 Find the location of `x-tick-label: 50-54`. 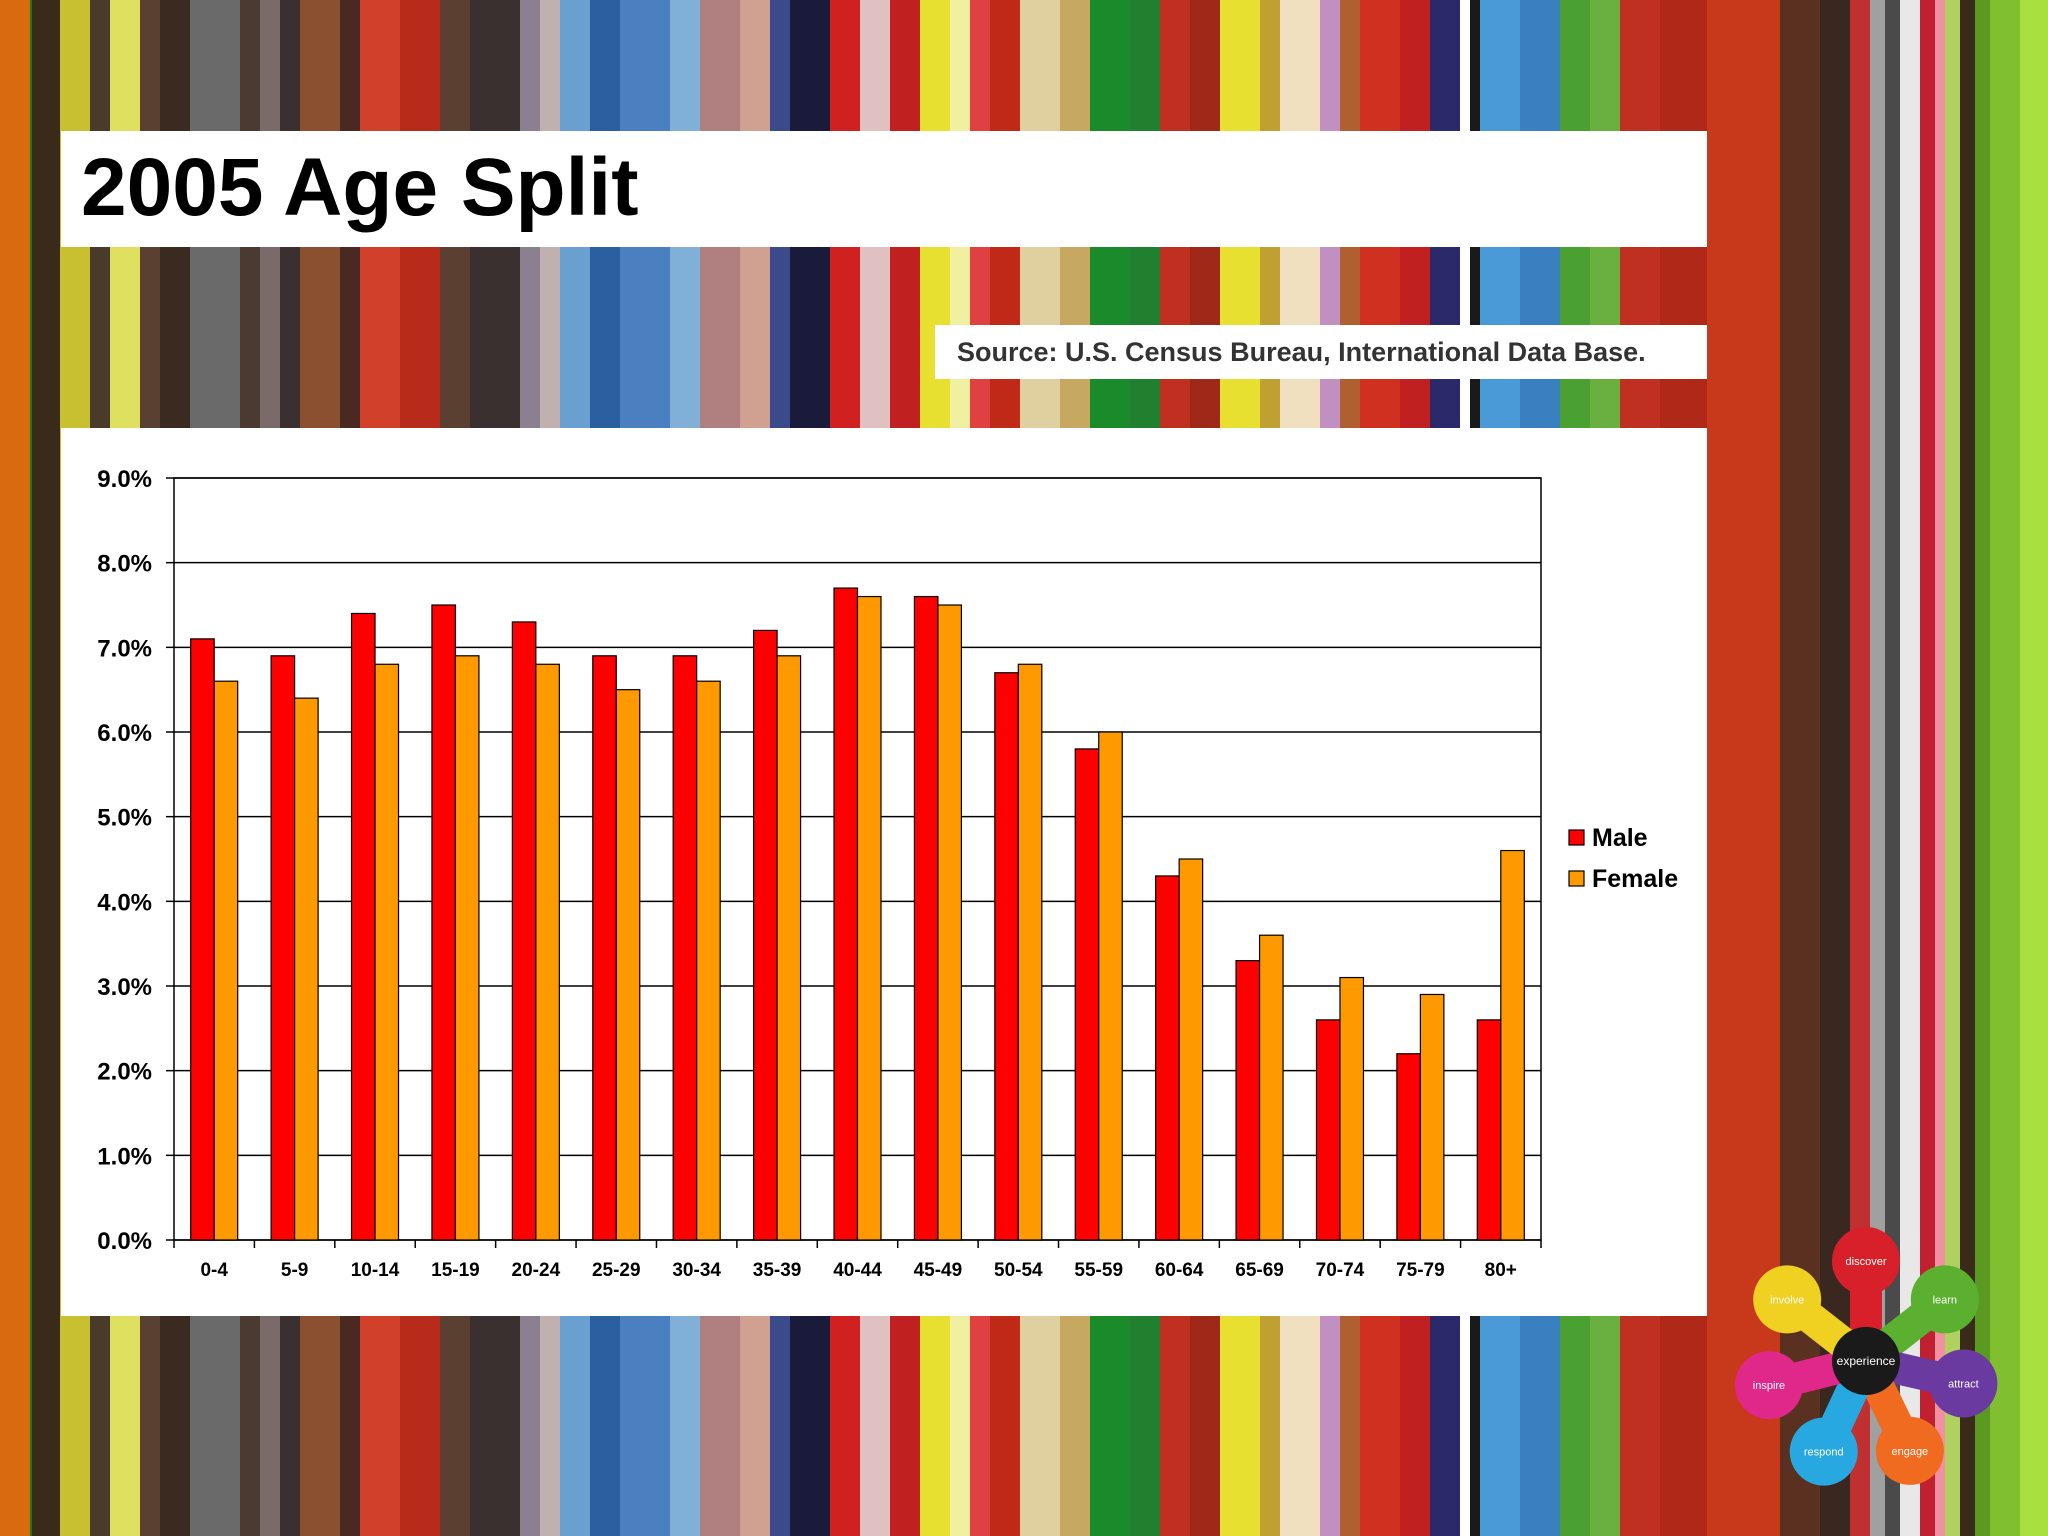

x-tick-label: 50-54 is located at coordinates (1018, 1270).